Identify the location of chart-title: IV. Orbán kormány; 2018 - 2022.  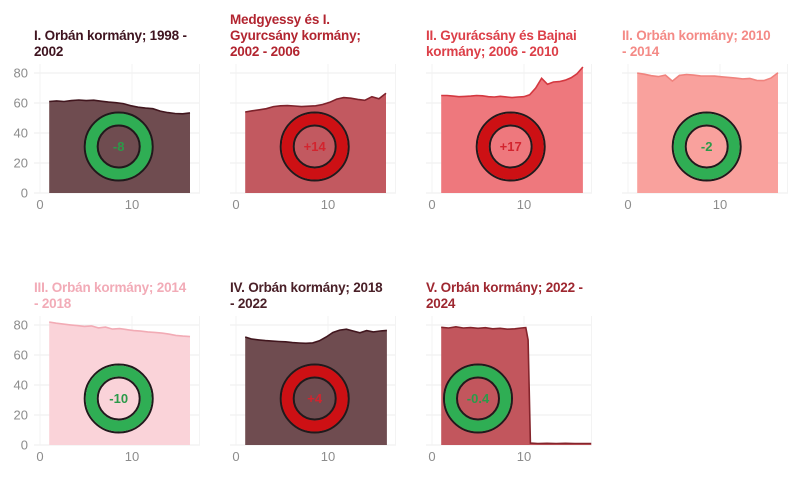
(306, 295).